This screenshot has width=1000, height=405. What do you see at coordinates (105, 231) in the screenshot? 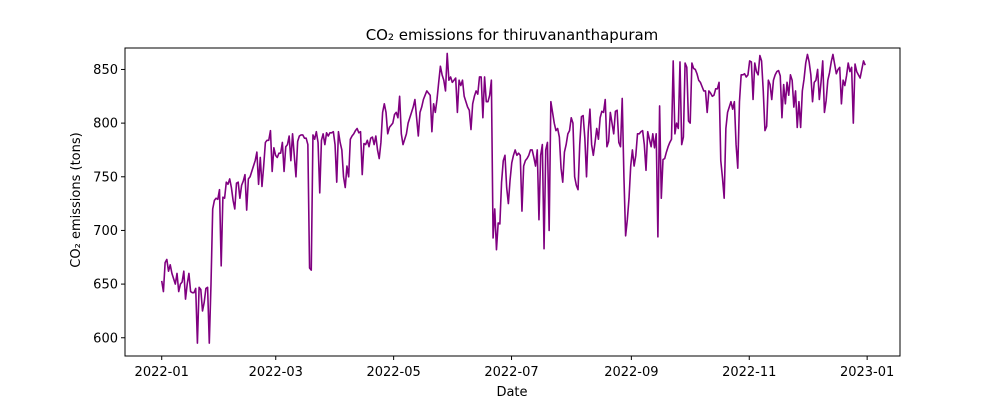
I see `y-tick-label: 700` at bounding box center [105, 231].